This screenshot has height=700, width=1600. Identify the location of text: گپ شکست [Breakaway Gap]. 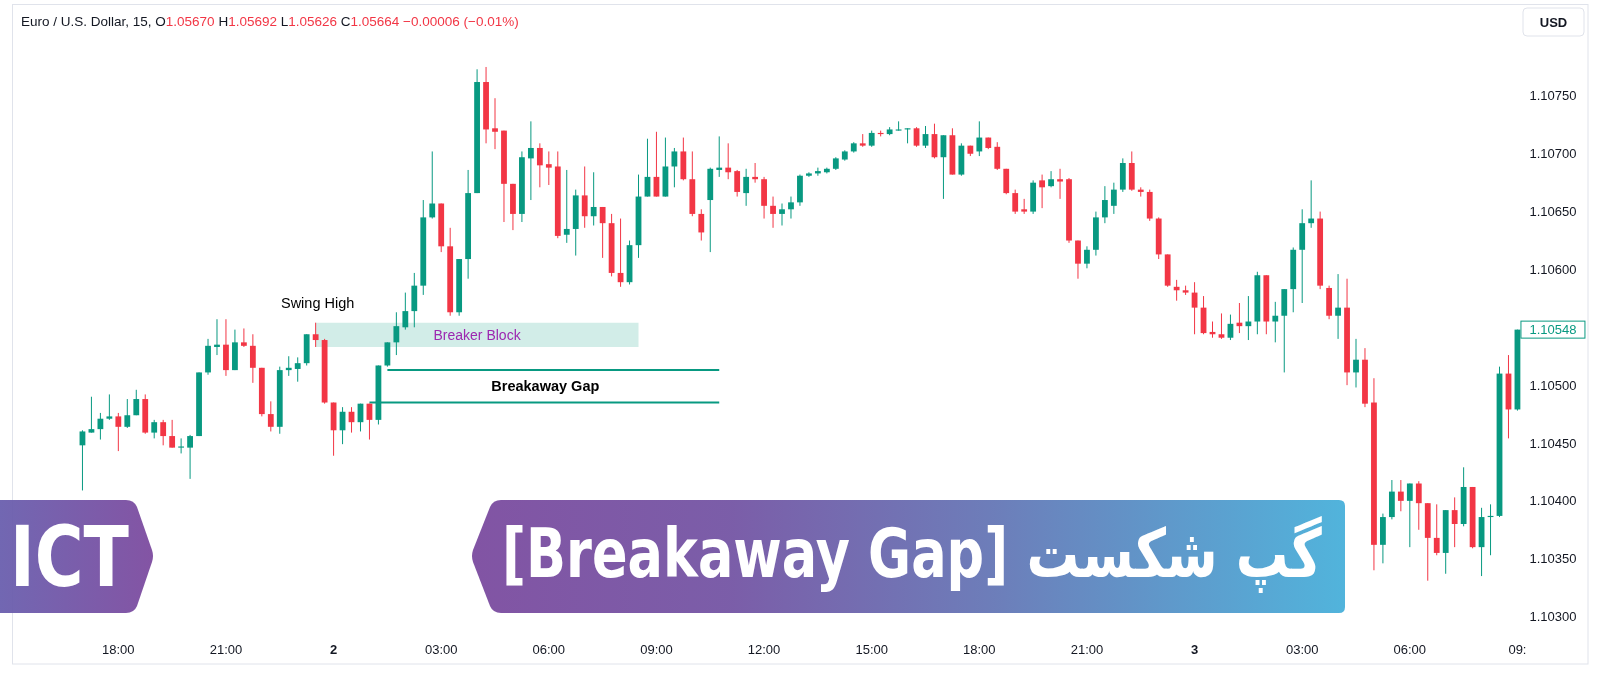
(912, 554).